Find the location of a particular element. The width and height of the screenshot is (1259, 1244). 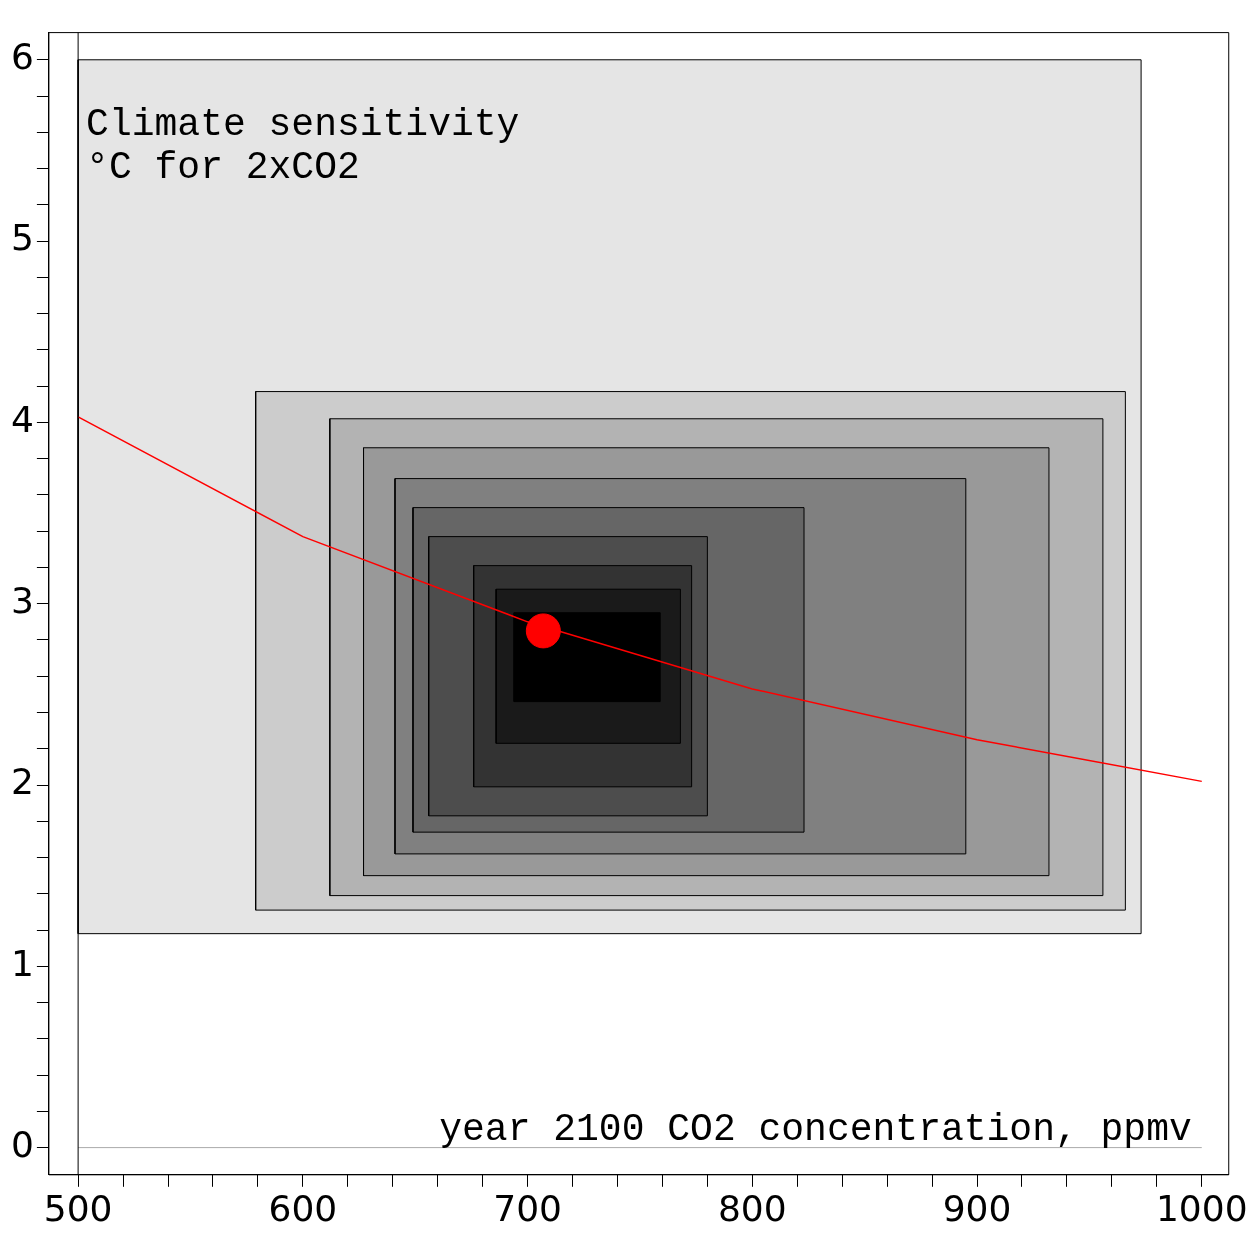

y-tick-label: 1 is located at coordinates (22, 963).